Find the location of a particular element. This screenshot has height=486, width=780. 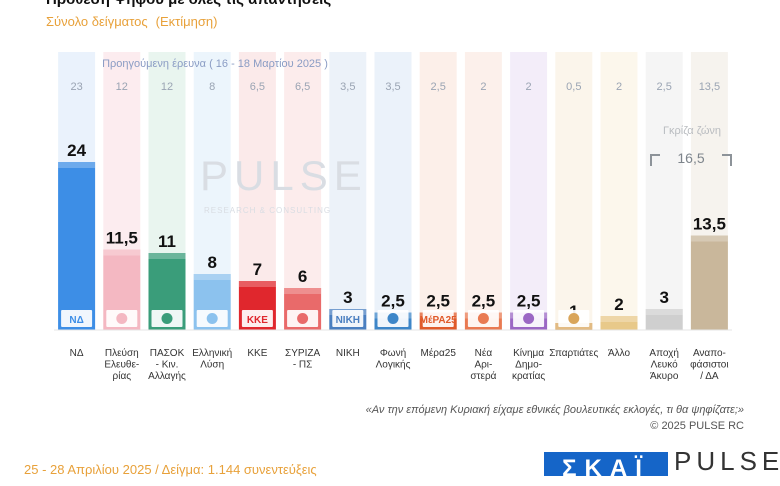

category-label: - Κιν. is located at coordinates (167, 365).